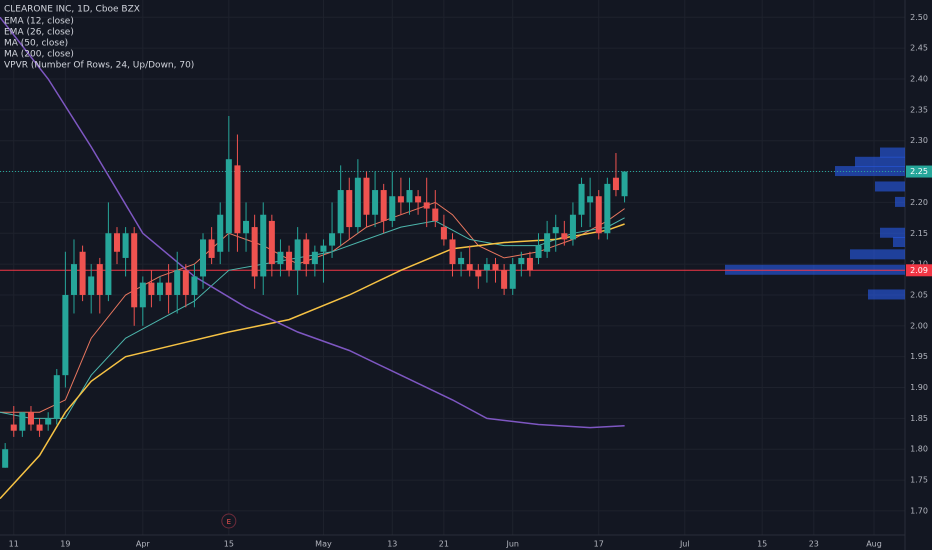  I want to click on x-tick-label: May, so click(323, 544).